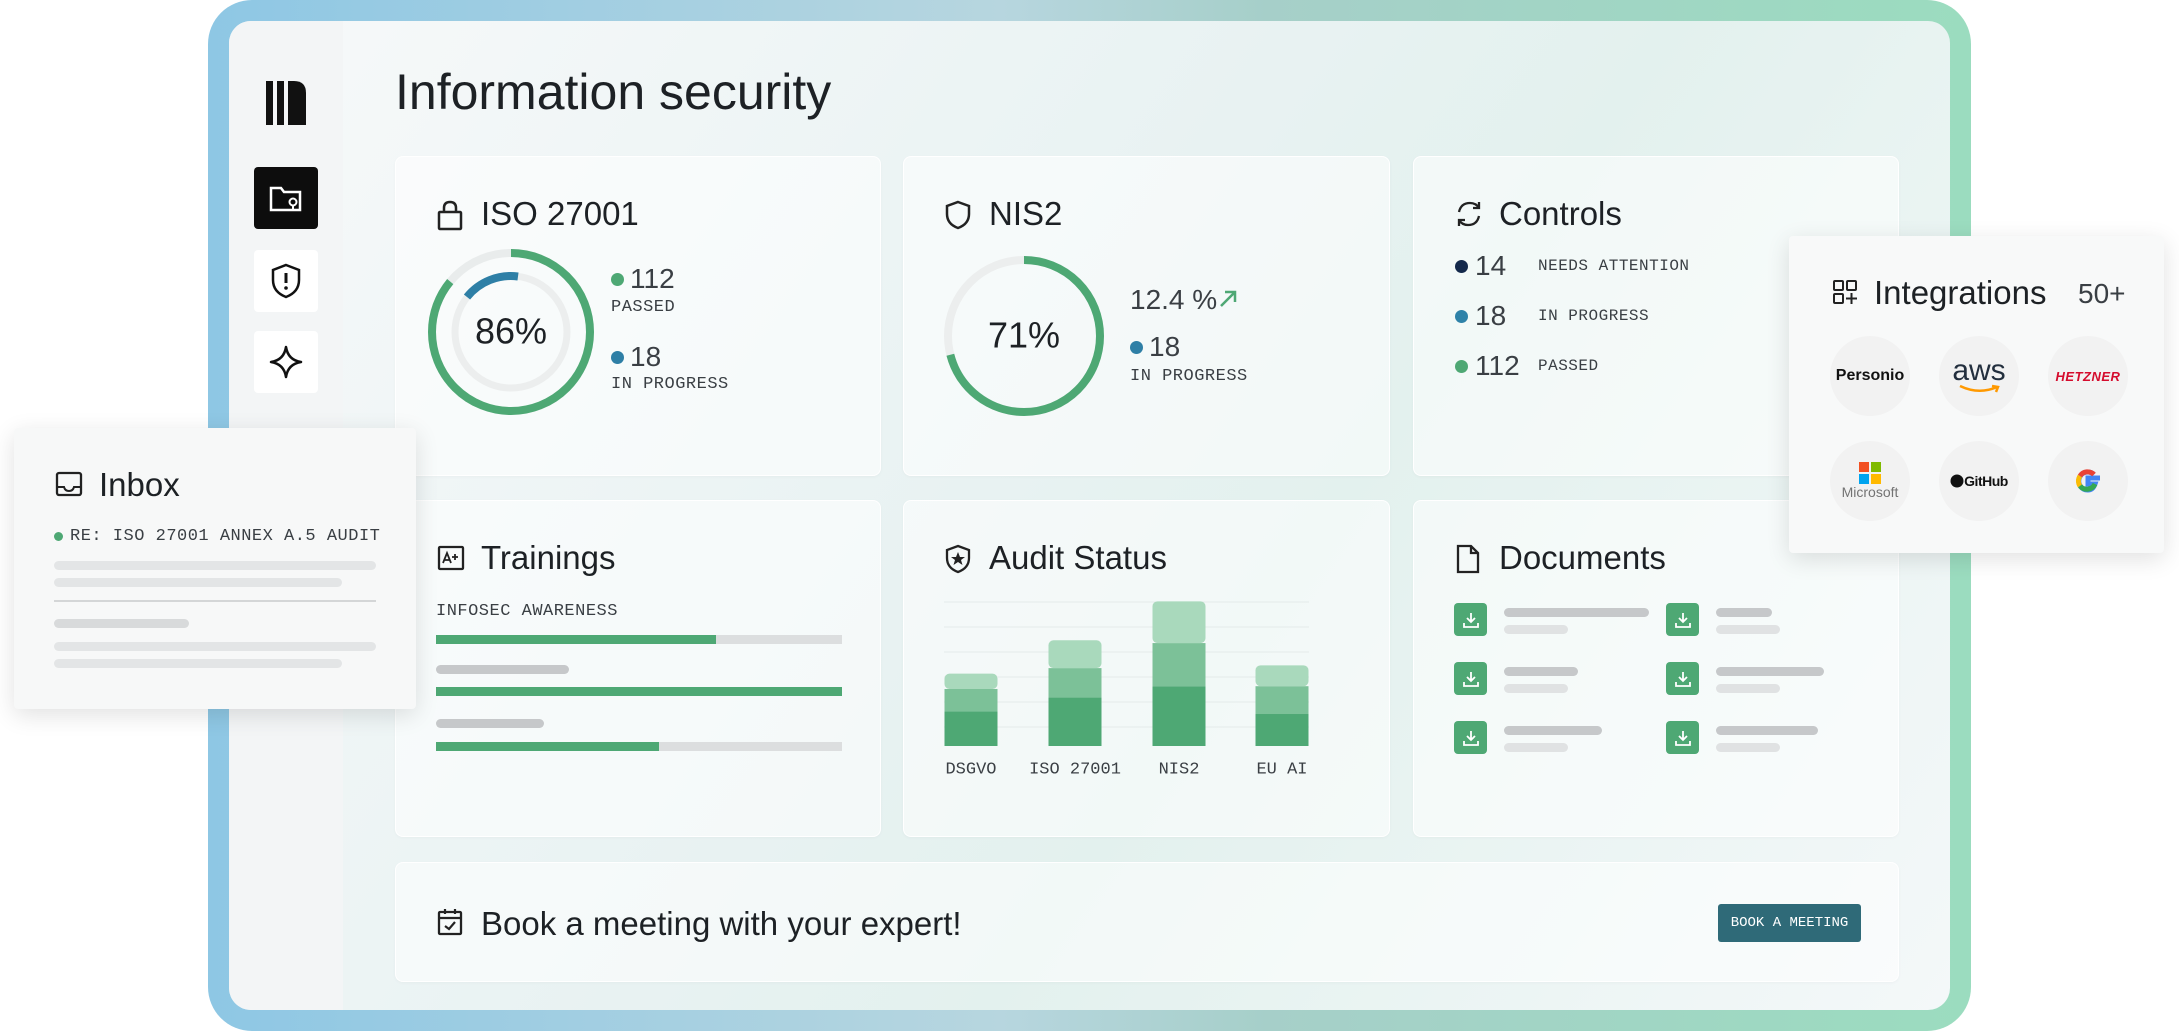 Image resolution: width=2179 pixels, height=1032 pixels. I want to click on logo-text: Microsoft, so click(1870, 492).